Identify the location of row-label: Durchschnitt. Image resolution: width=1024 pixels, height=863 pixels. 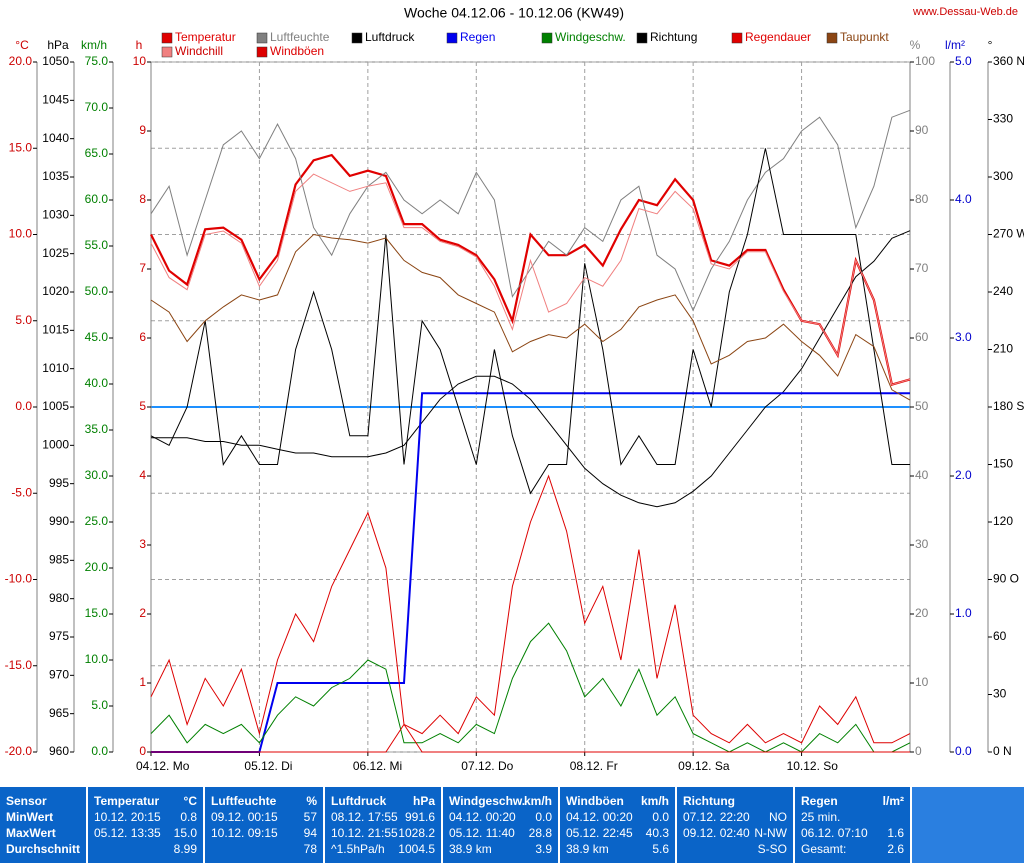
(43, 849).